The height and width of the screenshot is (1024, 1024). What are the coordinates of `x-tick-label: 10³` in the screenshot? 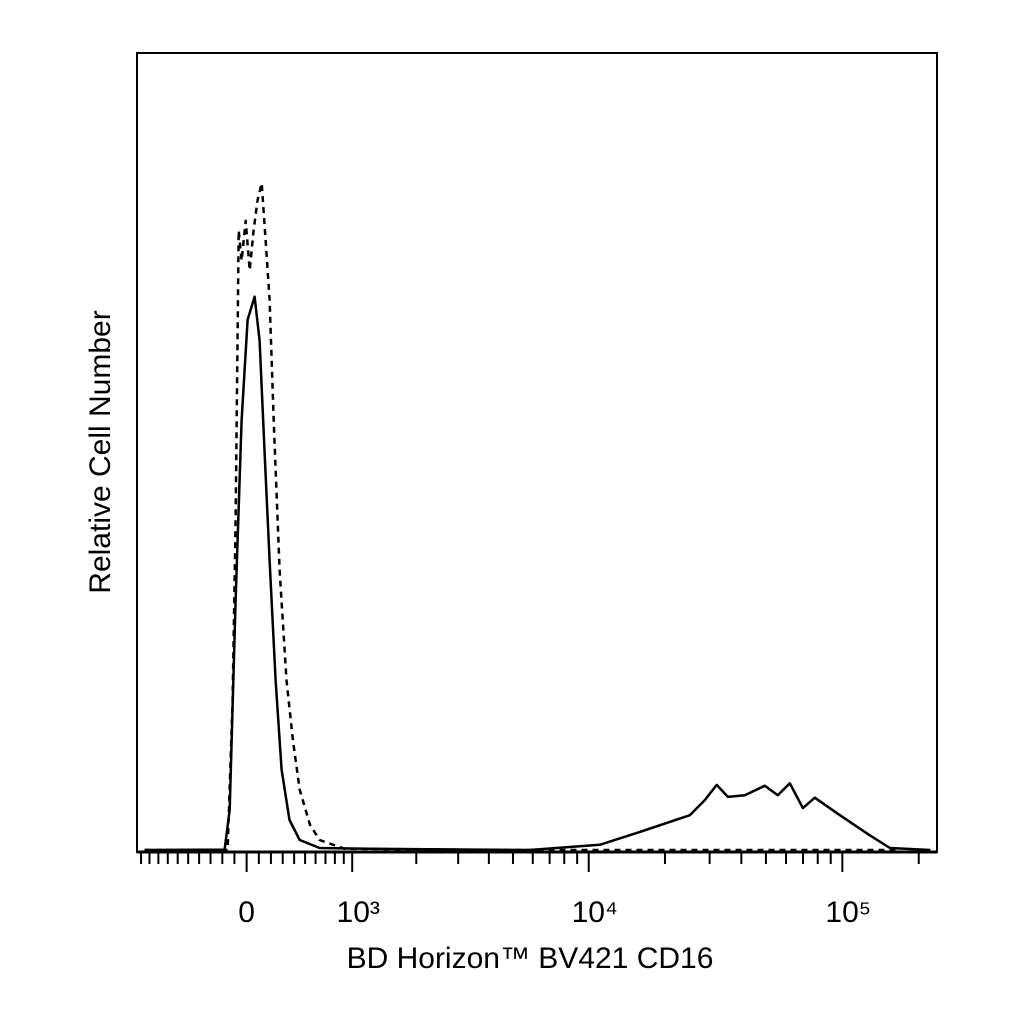 It's located at (358, 912).